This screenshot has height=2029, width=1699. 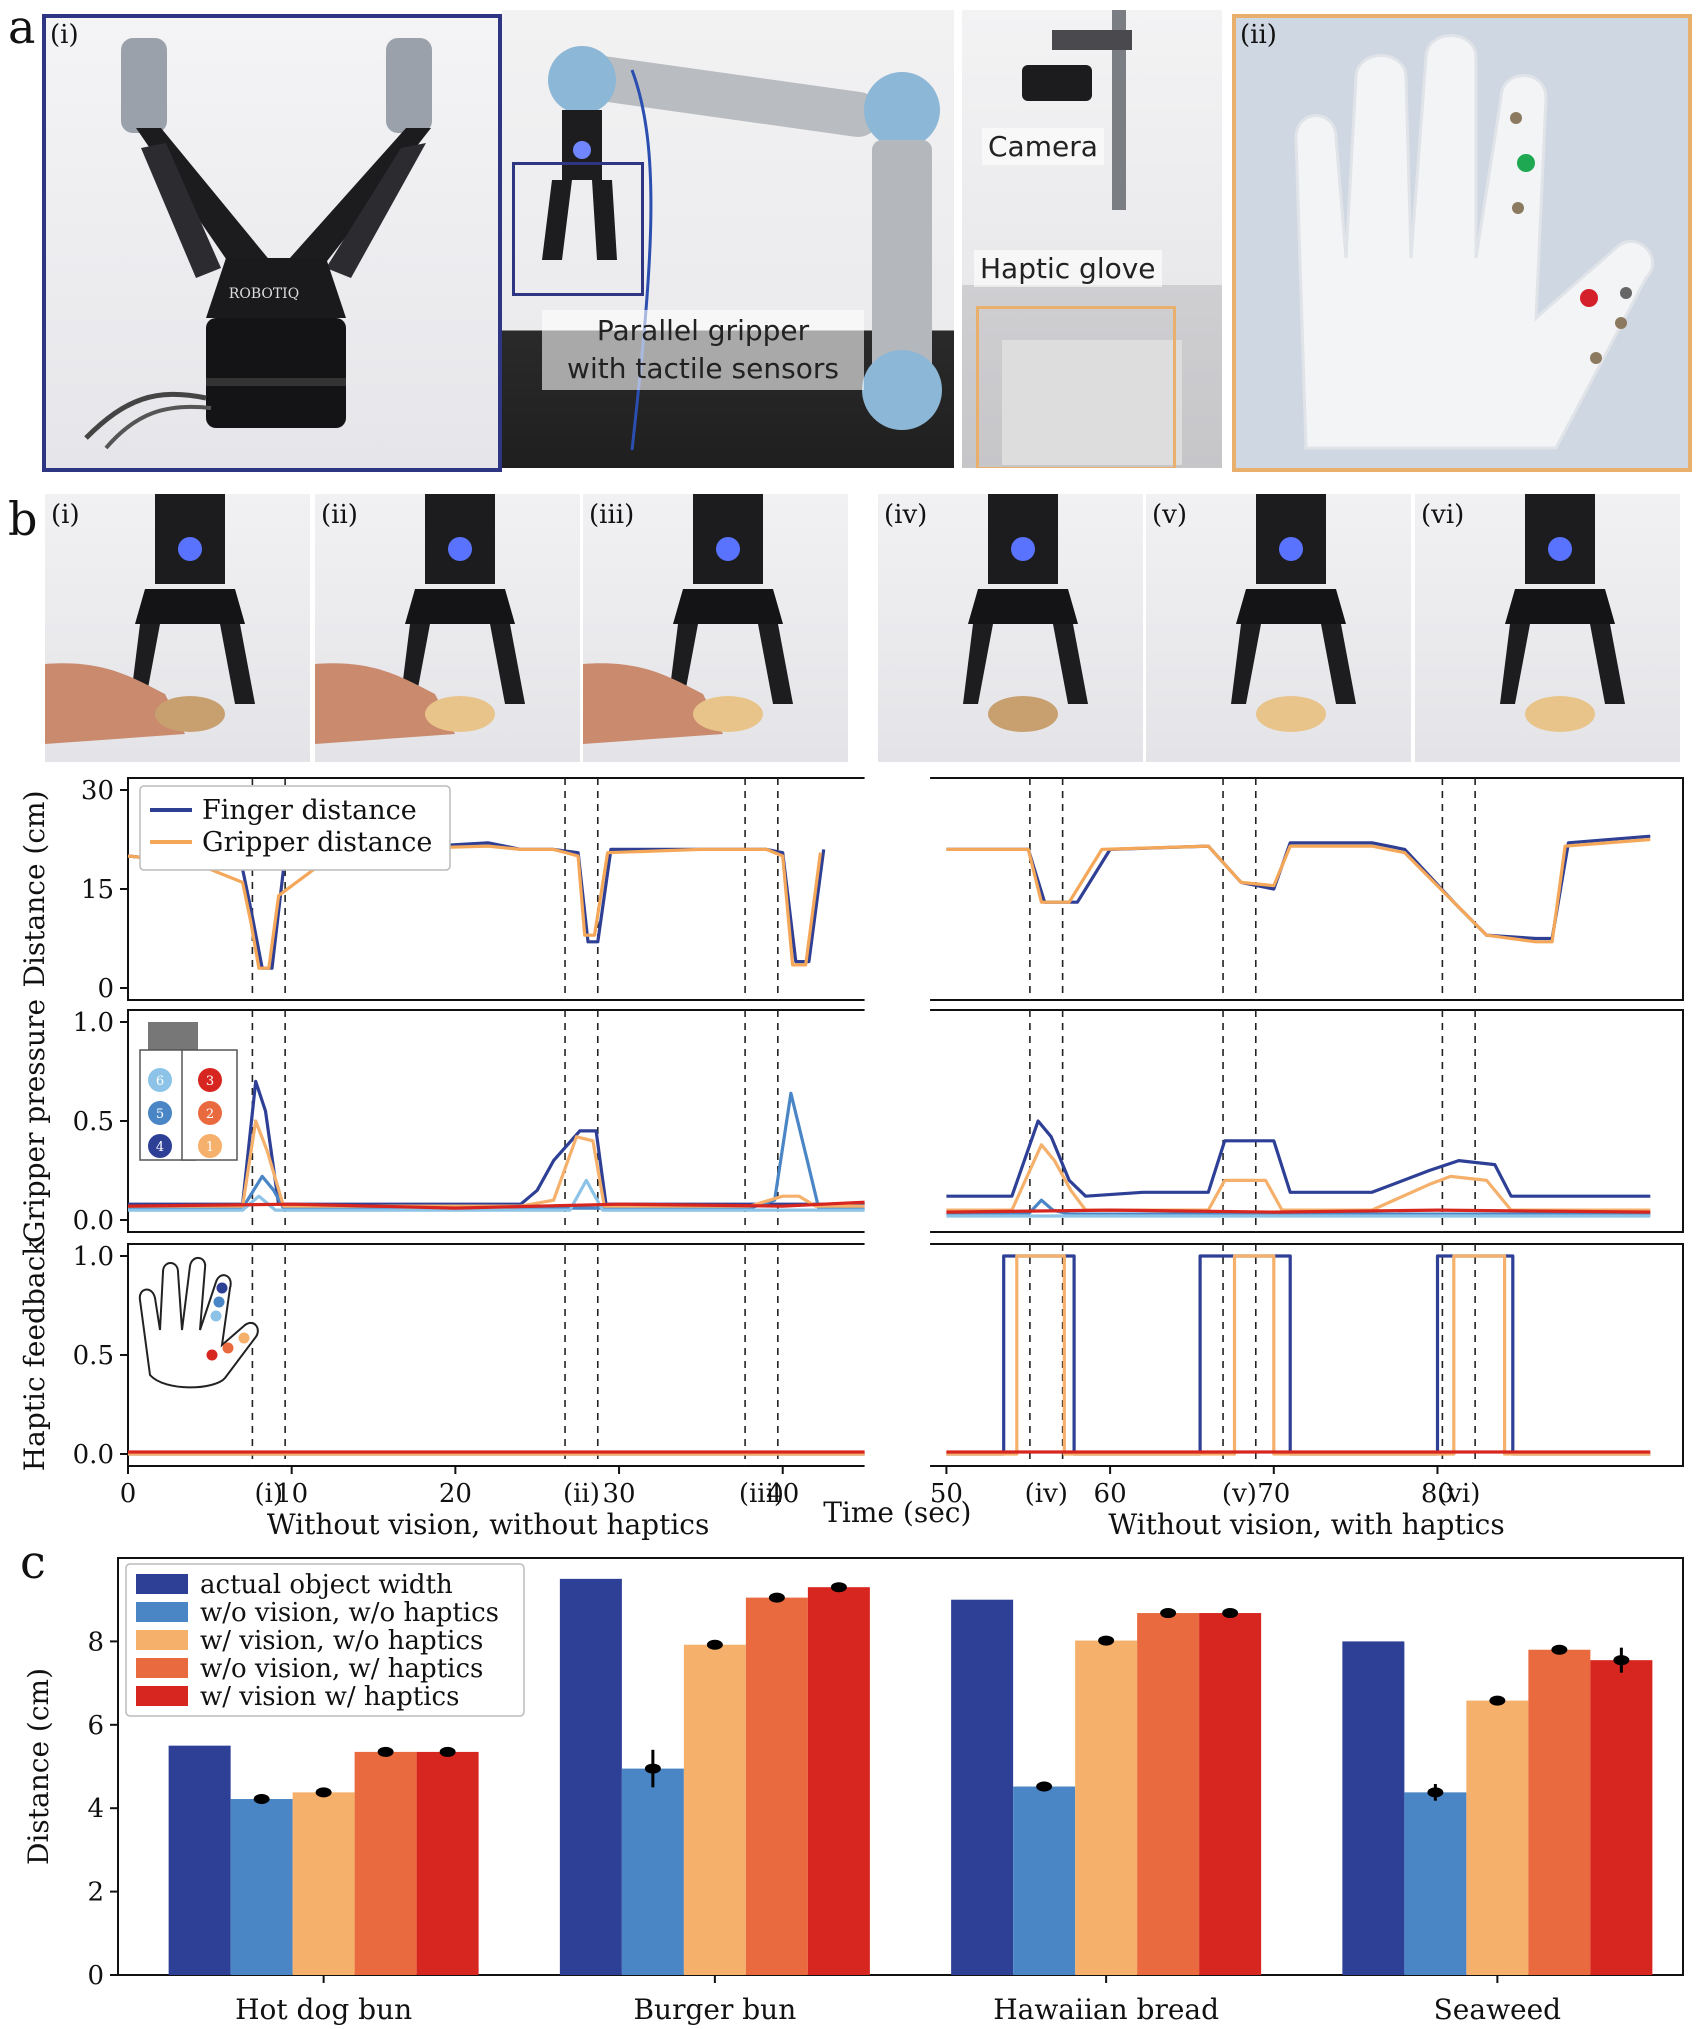 I want to click on chart-3-xtick-label: 70, so click(x=1273, y=1494).